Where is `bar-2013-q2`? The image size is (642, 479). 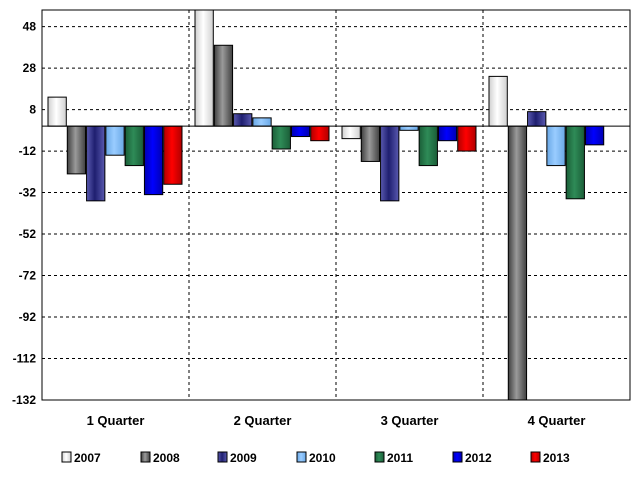 bar-2013-q2 is located at coordinates (320, 133).